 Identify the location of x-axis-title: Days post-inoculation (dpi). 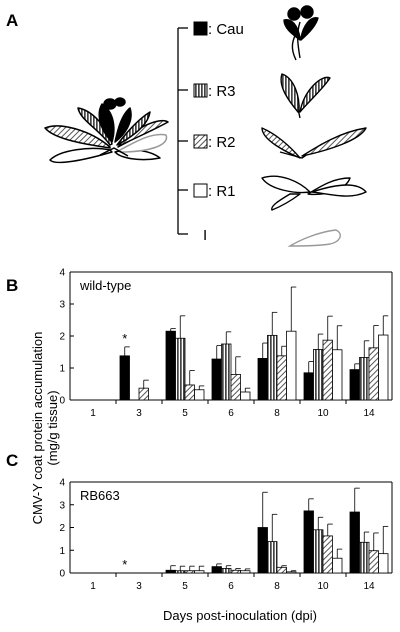
(240, 615).